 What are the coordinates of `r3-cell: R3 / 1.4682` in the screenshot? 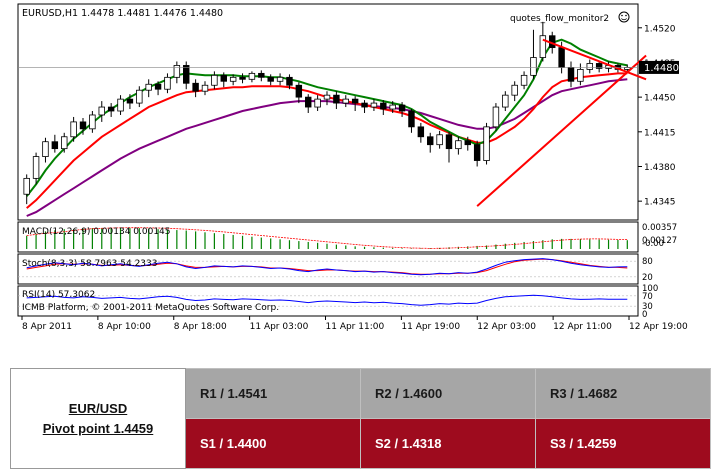 It's located at (623, 393).